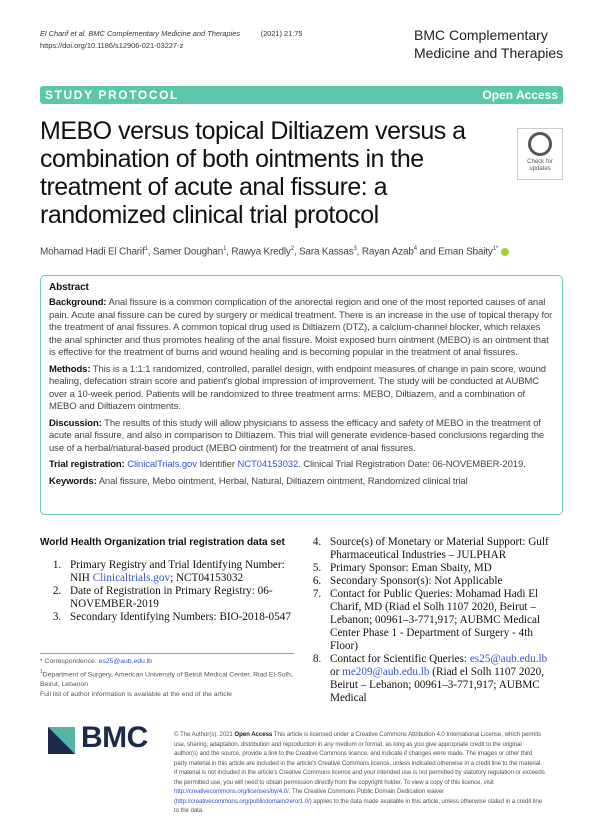 The height and width of the screenshot is (822, 600). Describe the element at coordinates (125, 661) in the screenshot. I see `correspondence-email-link: es25@aub.edu.lb` at that location.